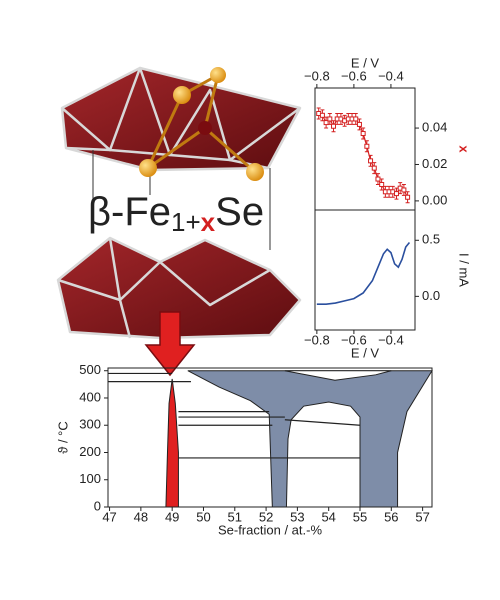 The width and height of the screenshot is (500, 600). Describe the element at coordinates (62, 437) in the screenshot. I see `y-axis-title: ϑ / °C` at that location.